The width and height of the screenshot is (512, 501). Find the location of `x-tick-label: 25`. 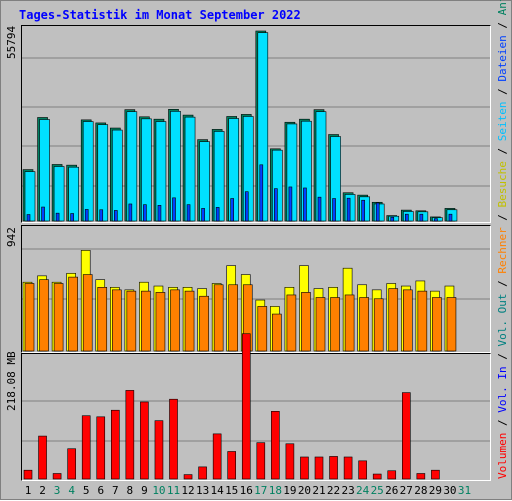

x-tick-label: 25 is located at coordinates (377, 490).